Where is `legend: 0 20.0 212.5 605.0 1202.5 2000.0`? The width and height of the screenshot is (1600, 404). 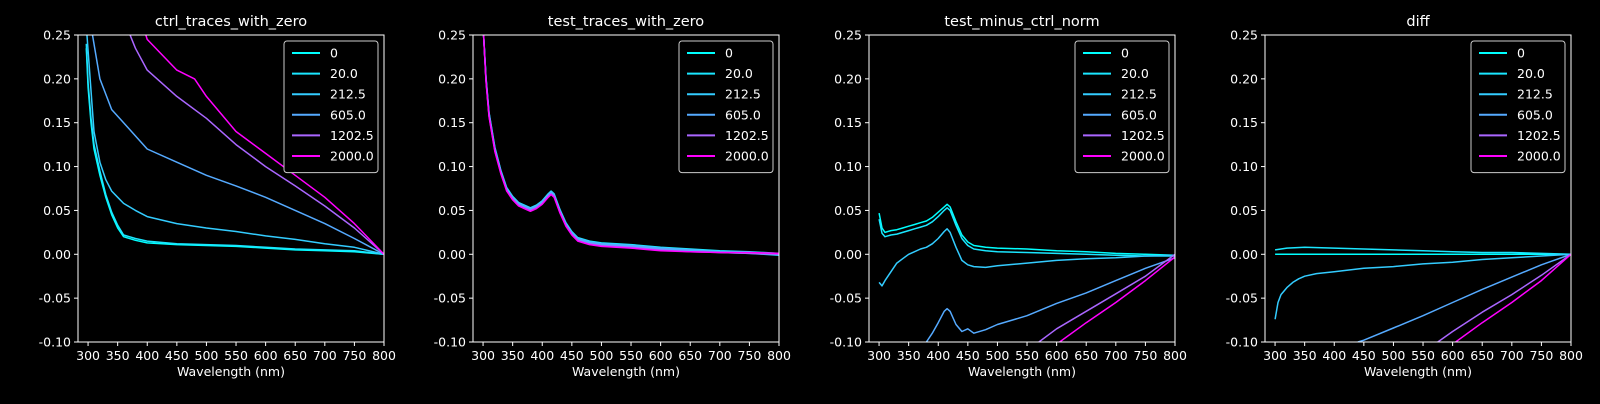 legend: 0 20.0 212.5 605.0 1202.5 2000.0 is located at coordinates (1518, 107).